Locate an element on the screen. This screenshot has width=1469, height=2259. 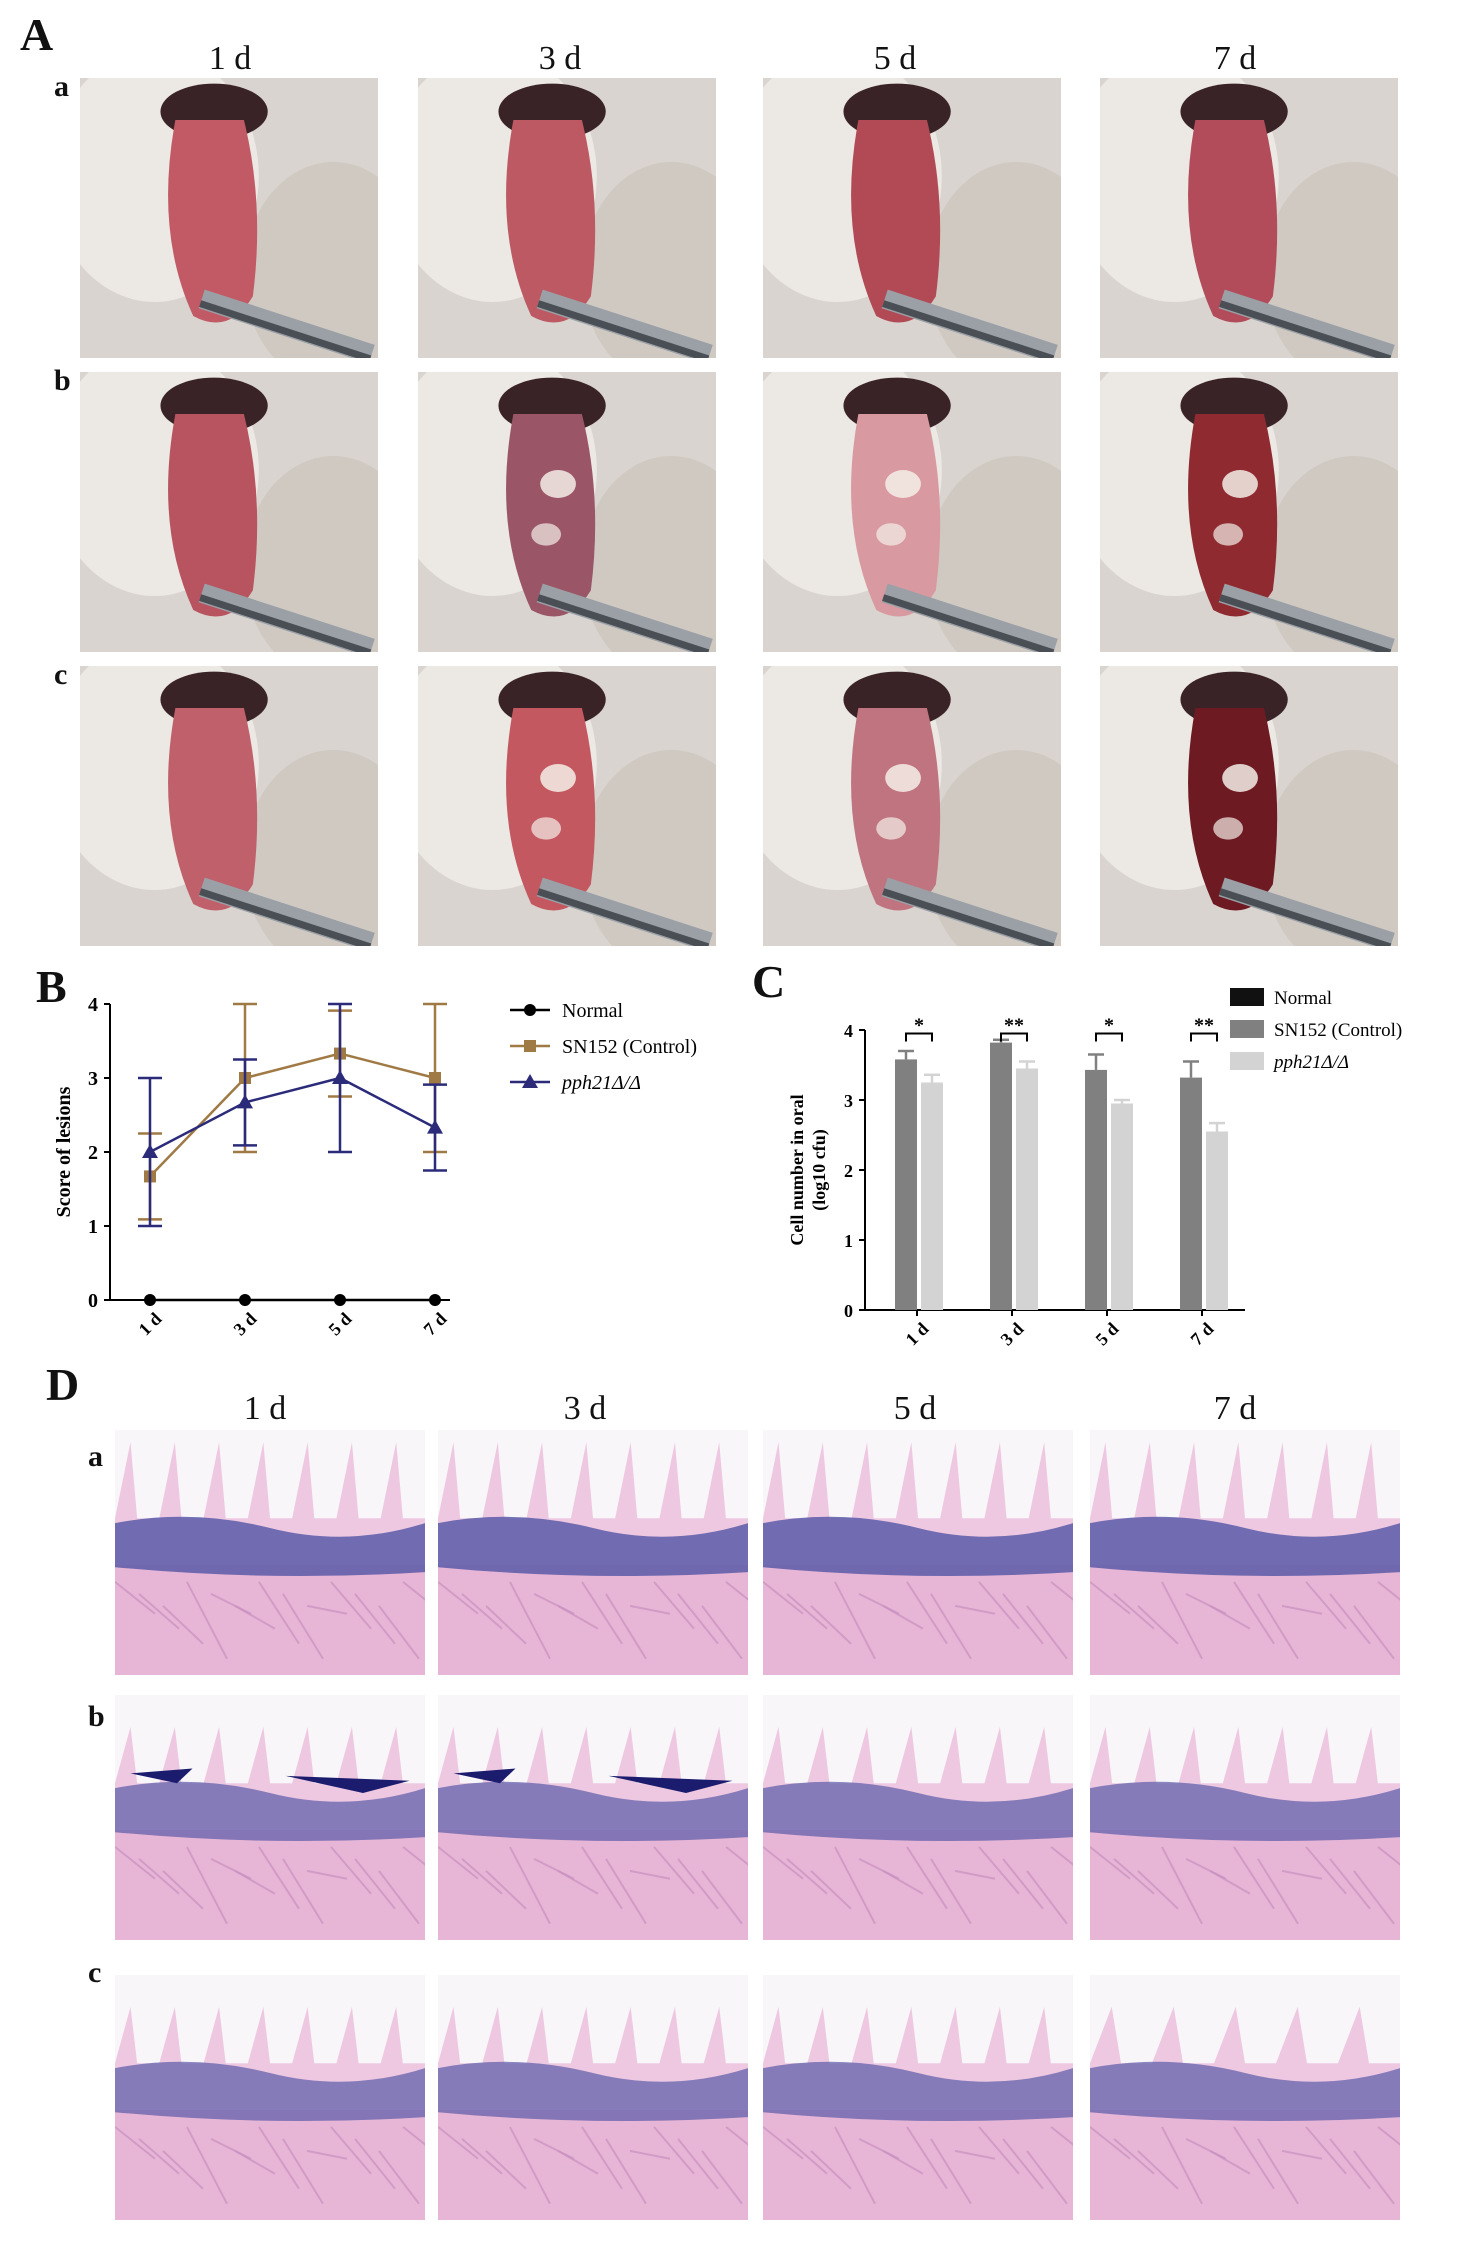
y-axis-title-line-1: Cell number in oral is located at coordinates (797, 1169).